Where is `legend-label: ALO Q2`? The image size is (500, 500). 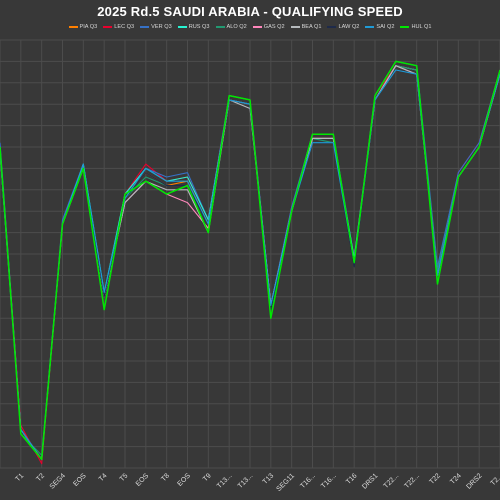
legend-label: ALO Q2 is located at coordinates (236, 27).